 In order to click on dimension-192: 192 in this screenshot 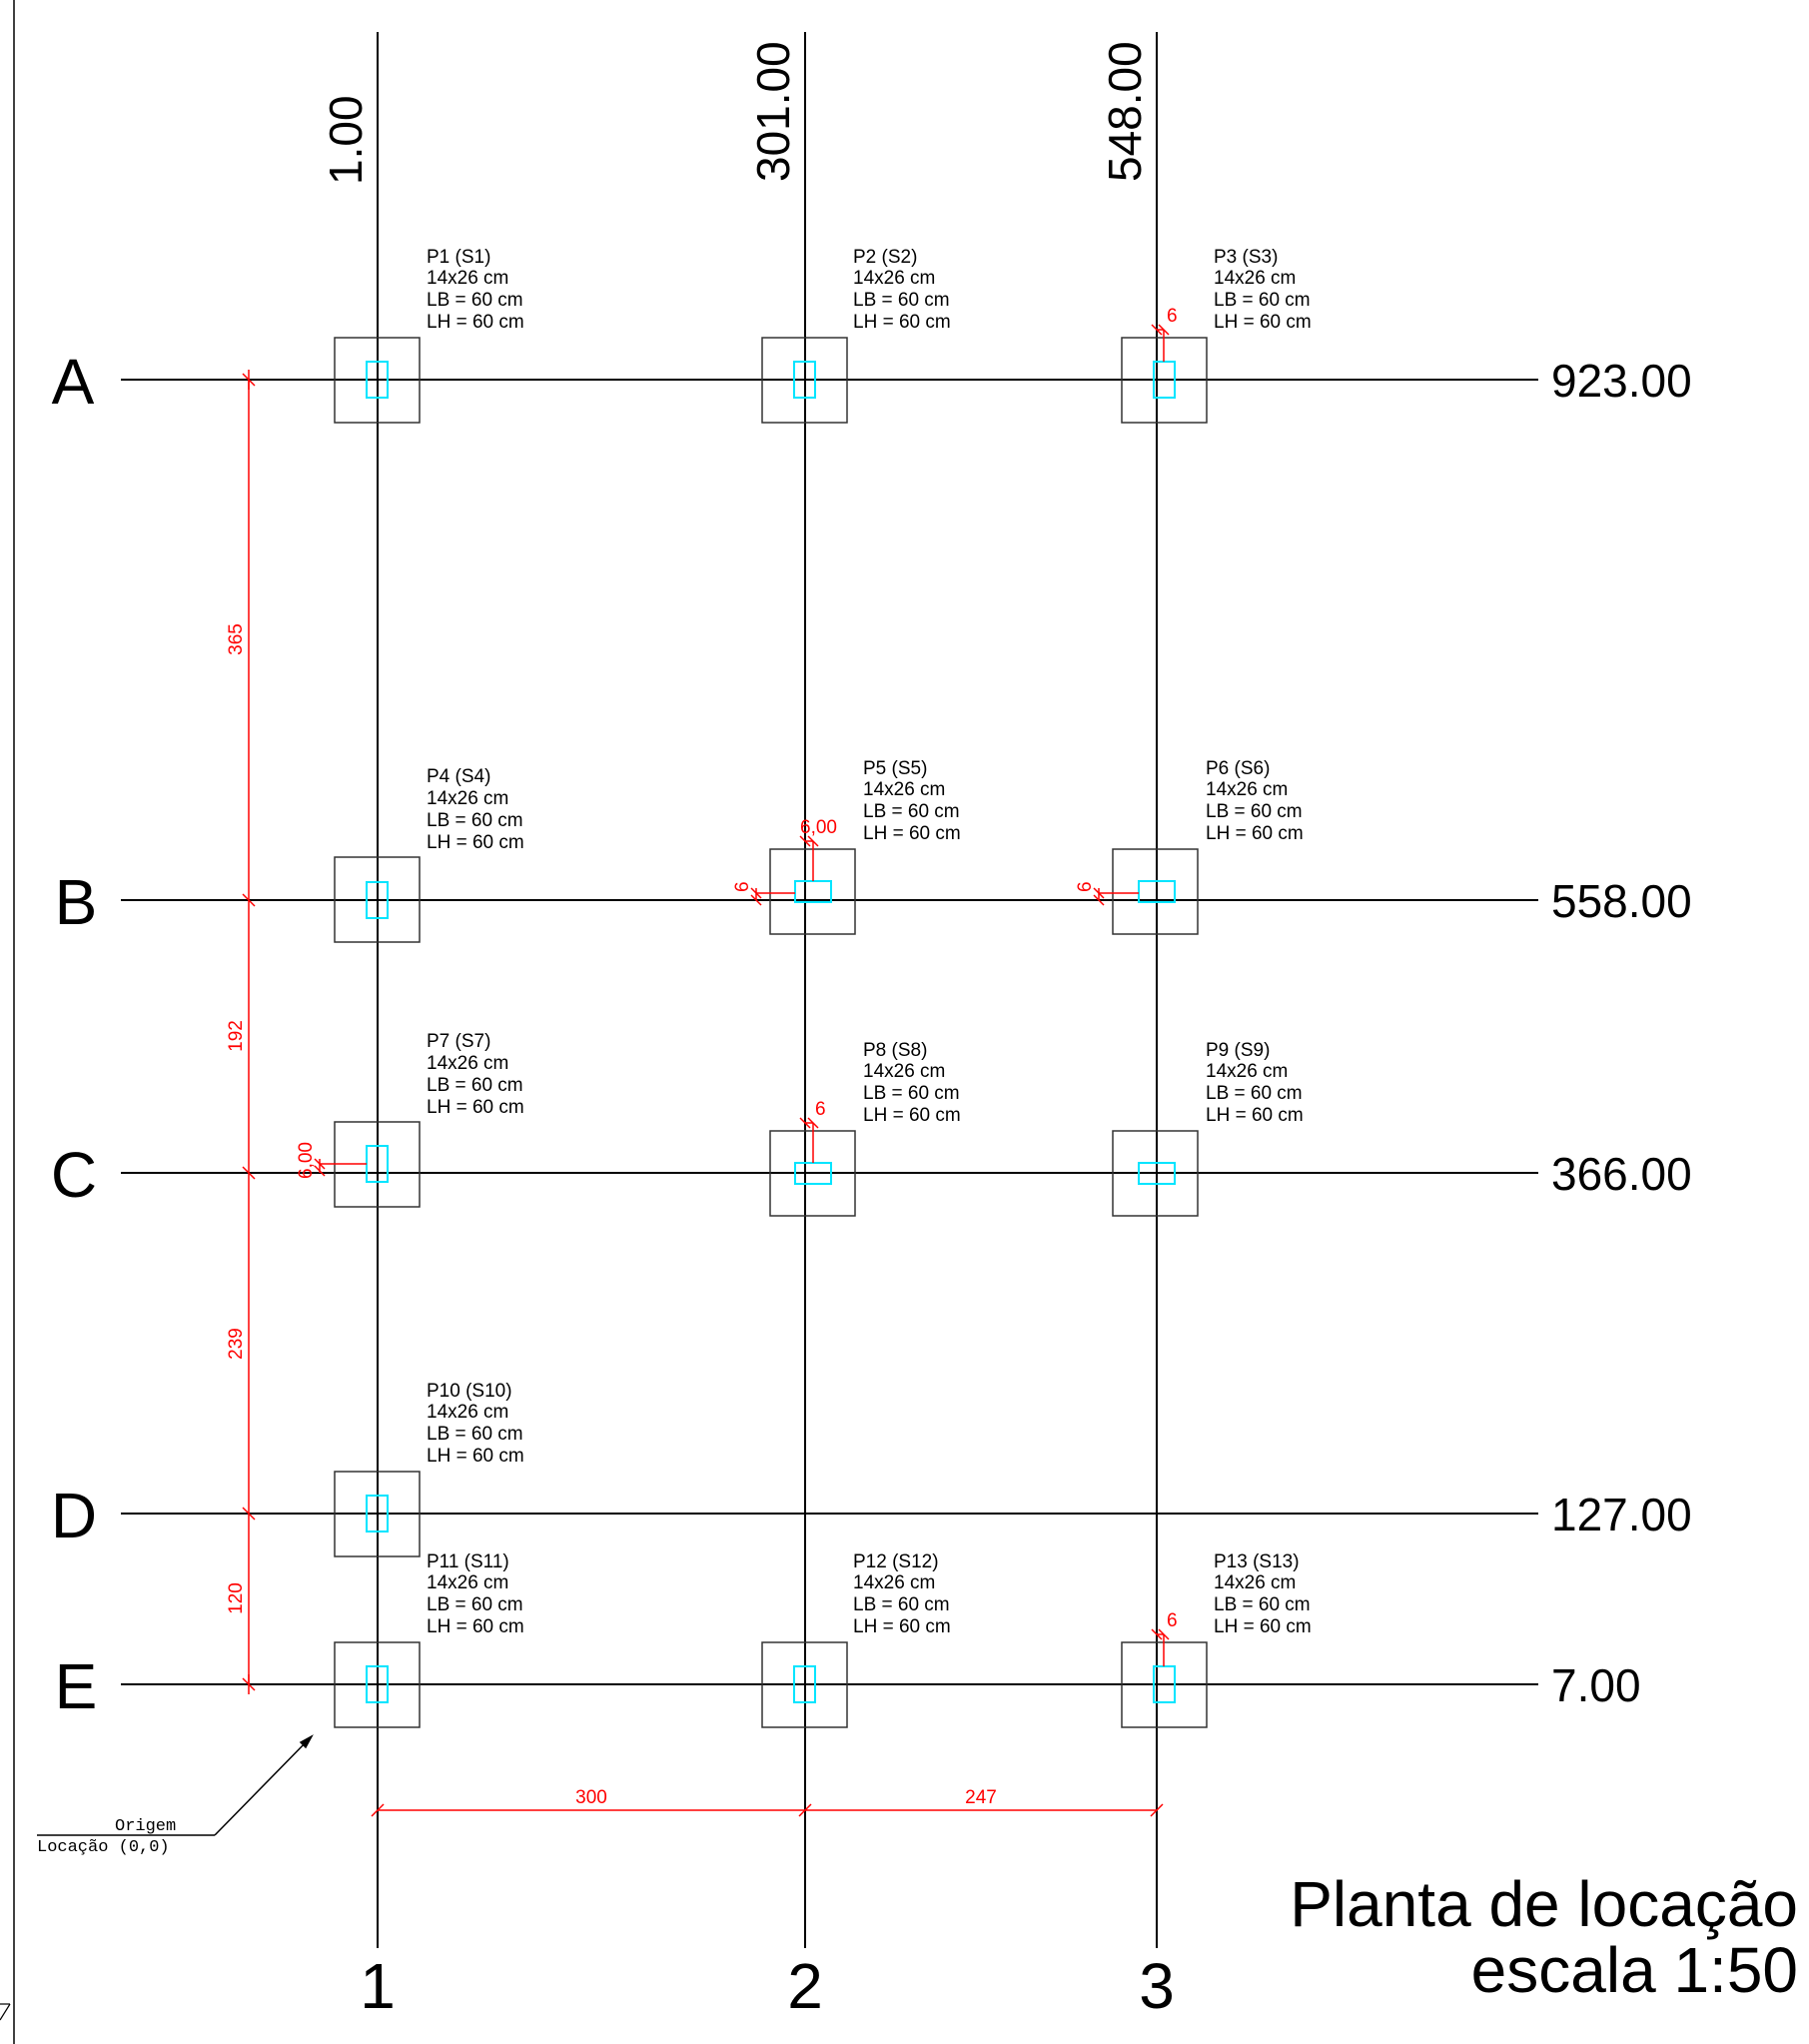, I will do `click(236, 1036)`.